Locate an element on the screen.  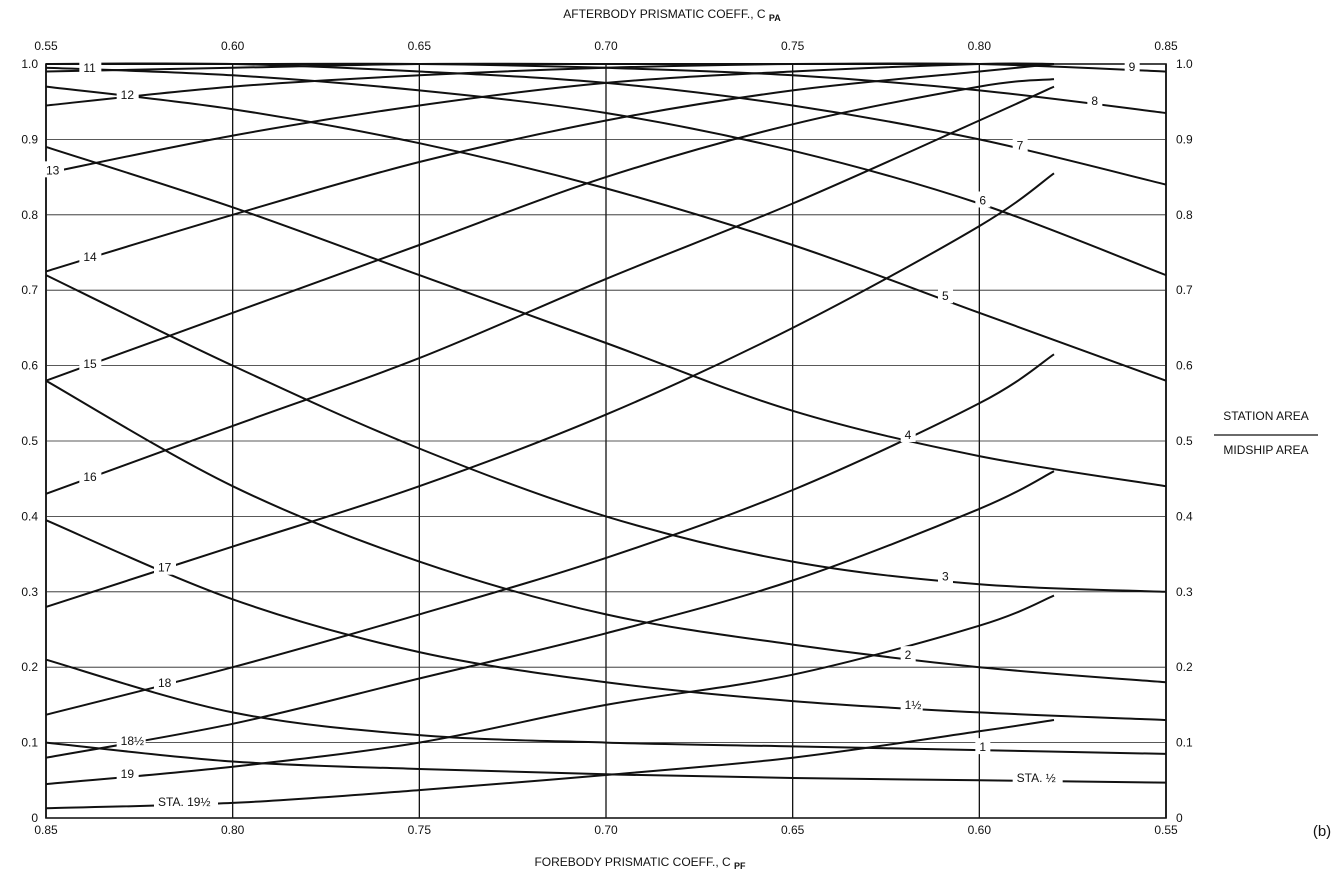
bottom-tick-label: 0.70 is located at coordinates (606, 830).